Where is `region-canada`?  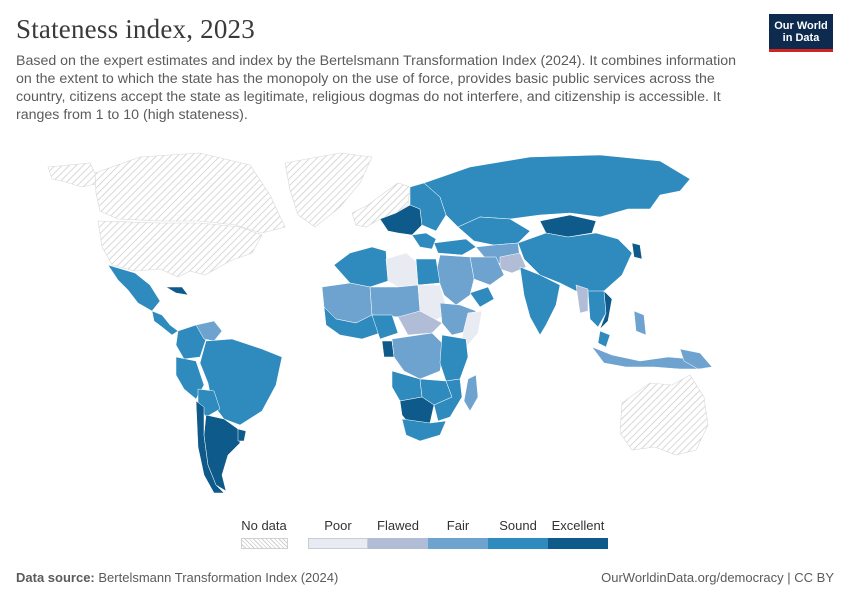
region-canada is located at coordinates (190, 193).